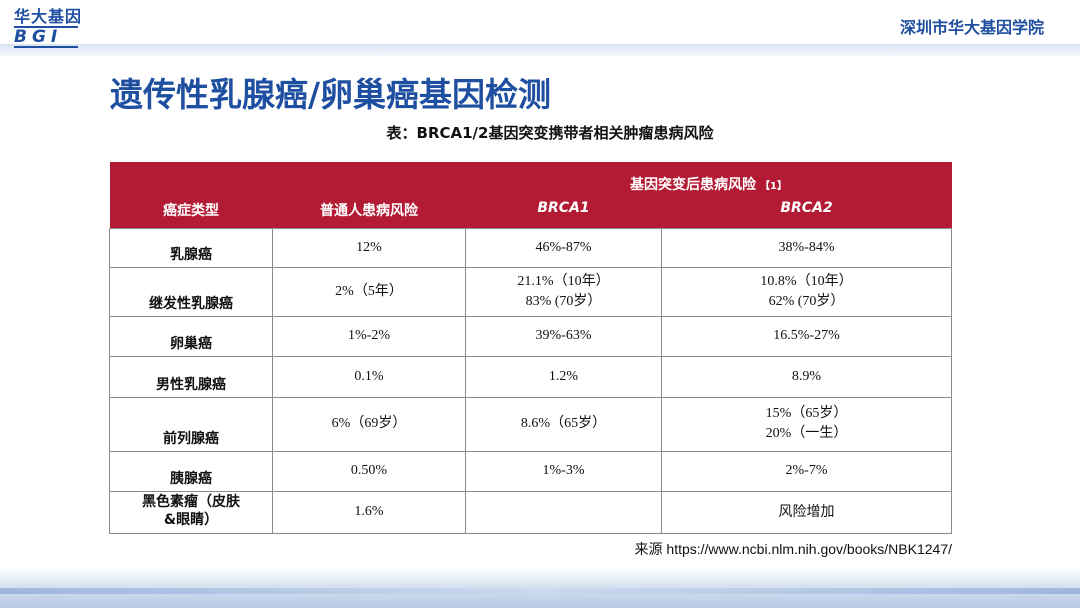 This screenshot has width=1080, height=608. What do you see at coordinates (971, 27) in the screenshot?
I see `institute-name: 深圳市华大基因学院` at bounding box center [971, 27].